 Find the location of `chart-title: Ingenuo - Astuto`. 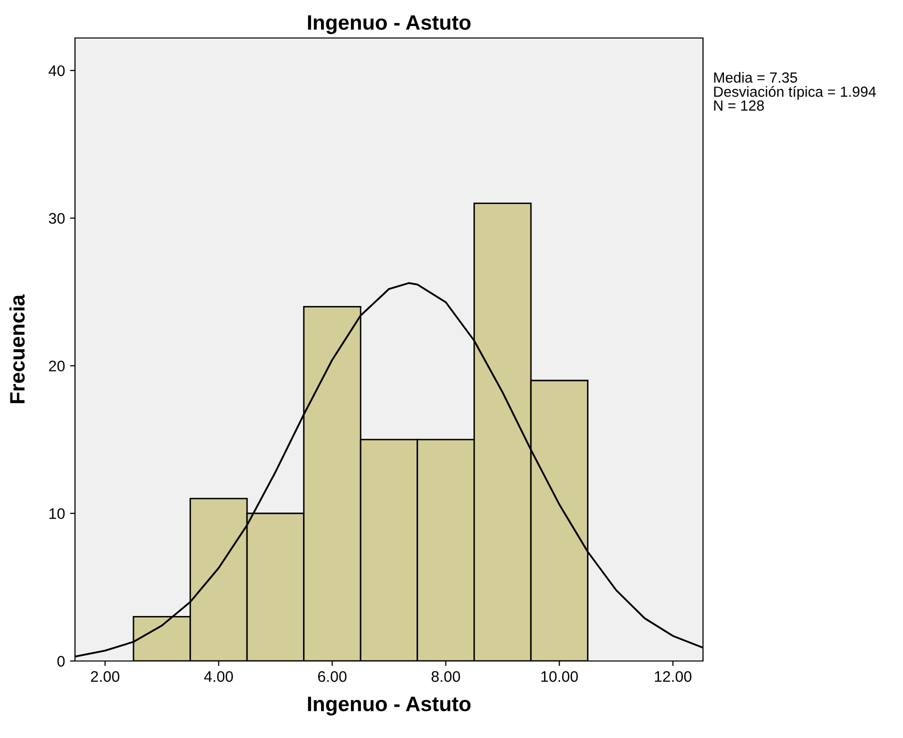

chart-title: Ingenuo - Astuto is located at coordinates (389, 24).